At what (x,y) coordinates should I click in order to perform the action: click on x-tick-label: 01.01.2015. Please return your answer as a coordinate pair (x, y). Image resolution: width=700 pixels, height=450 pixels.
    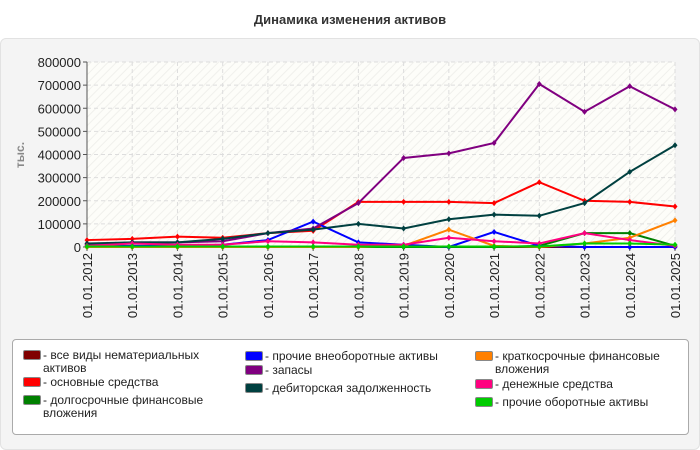
    Looking at the image, I should click on (223, 285).